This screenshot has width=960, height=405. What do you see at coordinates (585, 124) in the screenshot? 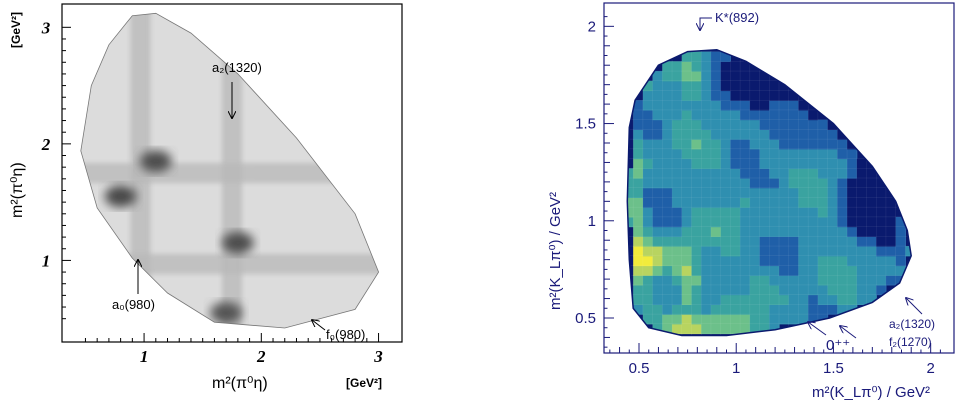
I see `right-y-tick-label: 1.5` at bounding box center [585, 124].